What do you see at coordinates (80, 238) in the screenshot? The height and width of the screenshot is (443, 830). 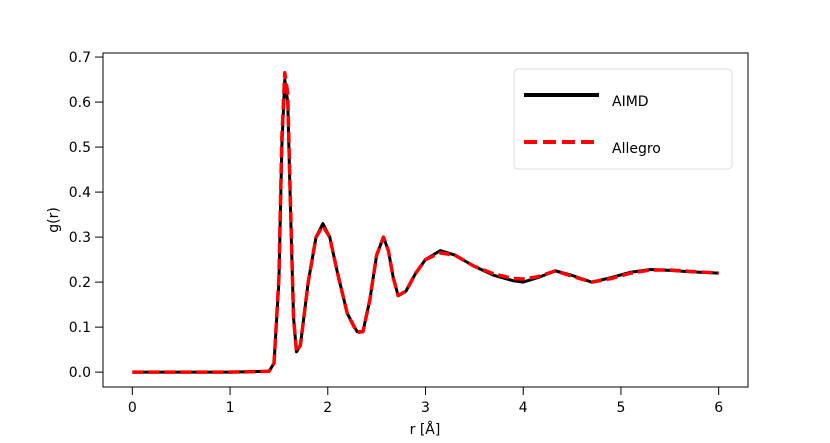 I see `y-tick-label: 0.3` at bounding box center [80, 238].